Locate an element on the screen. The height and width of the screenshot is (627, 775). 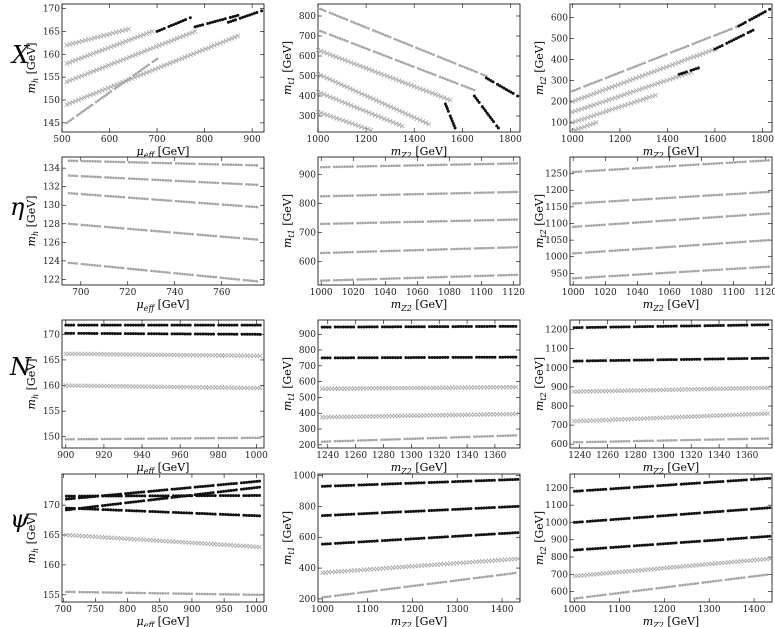
x-tick-label: 1600 is located at coordinates (462, 140).